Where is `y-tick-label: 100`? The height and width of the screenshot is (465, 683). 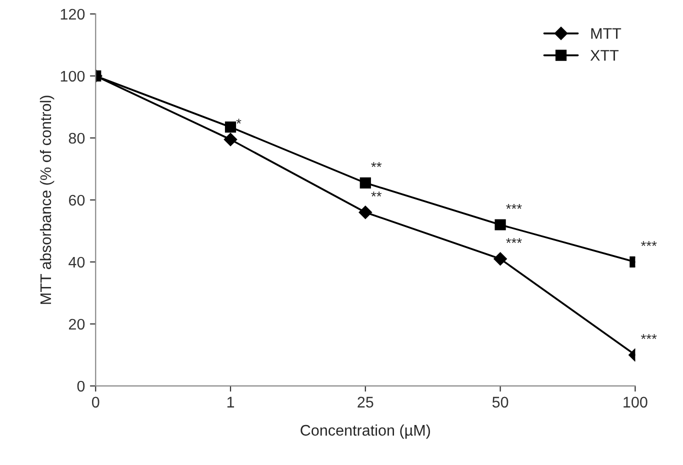 y-tick-label: 100 is located at coordinates (72, 76).